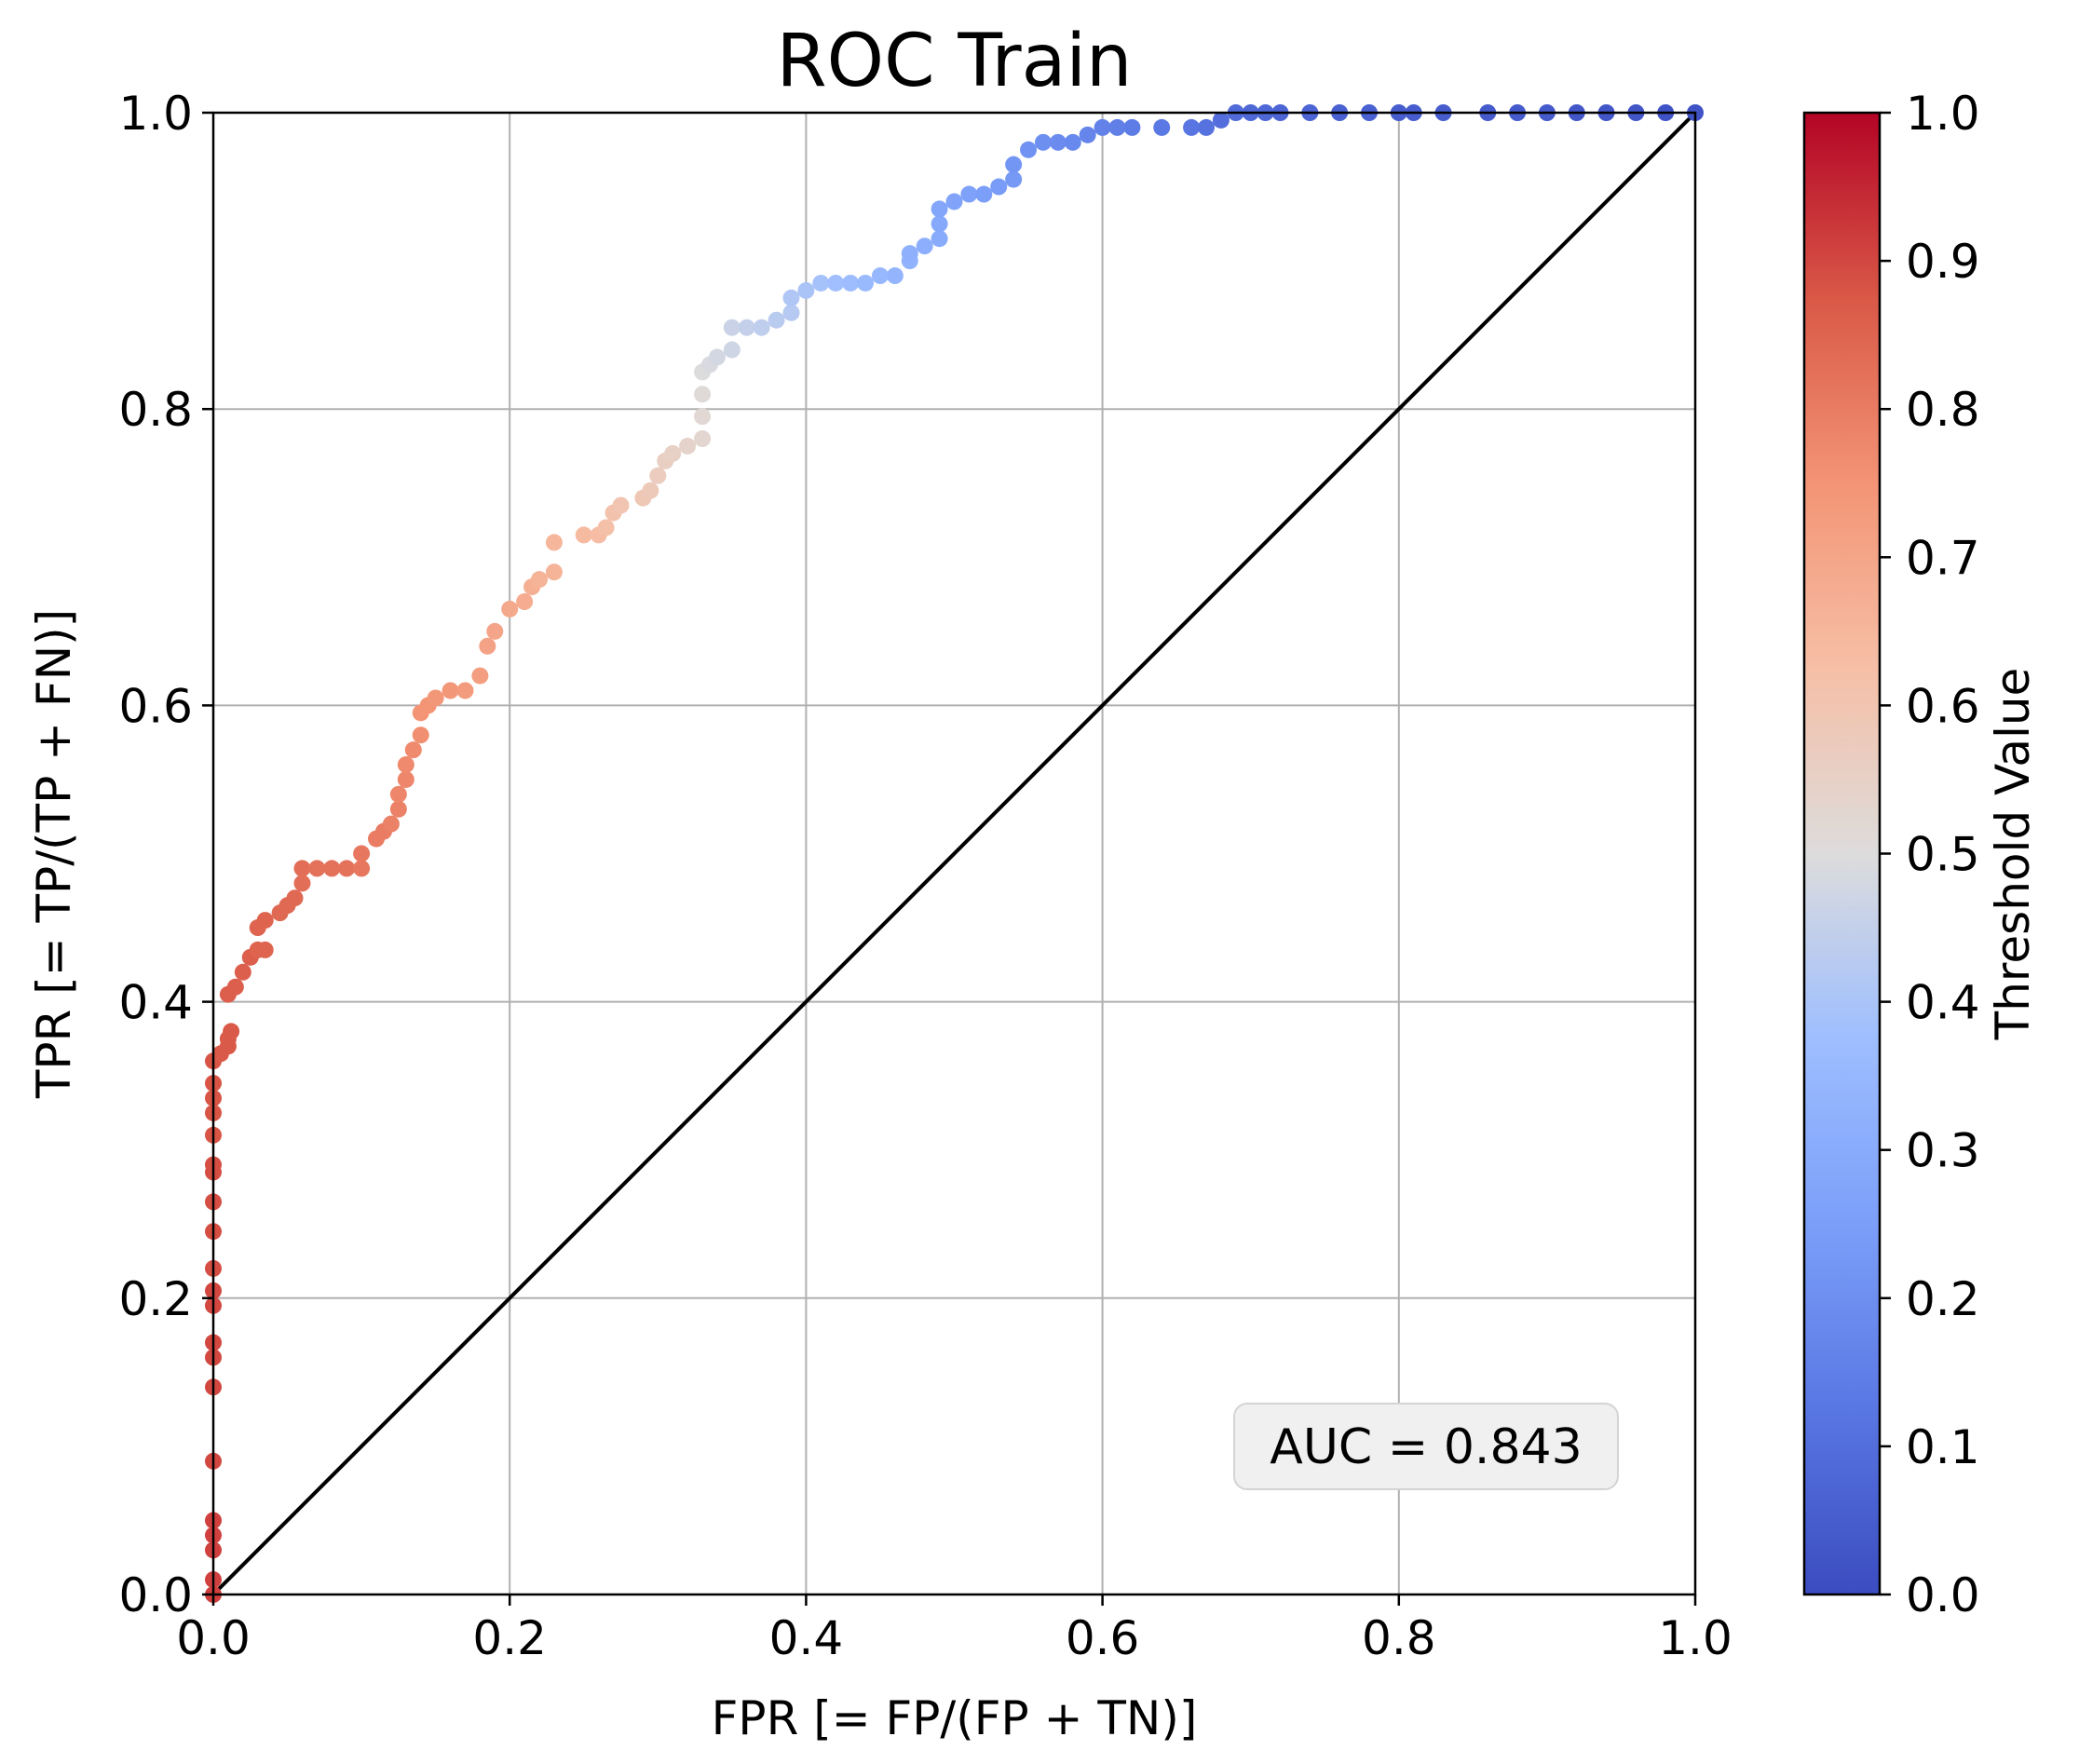  What do you see at coordinates (2013, 854) in the screenshot?
I see `colorbar-label: Threshold Value` at bounding box center [2013, 854].